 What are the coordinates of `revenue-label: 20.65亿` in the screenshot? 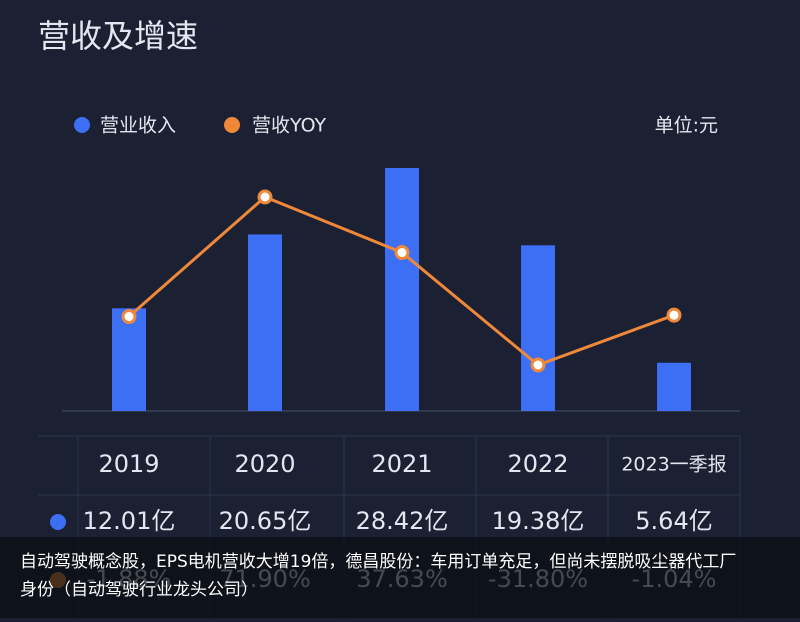 It's located at (265, 521).